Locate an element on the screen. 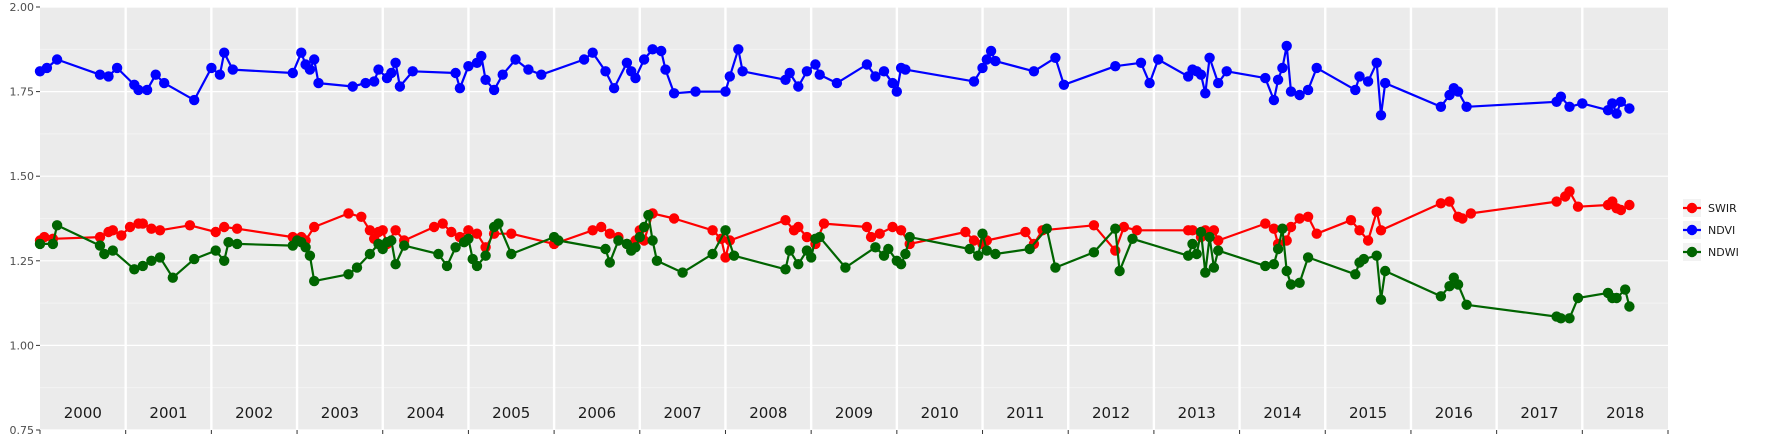  year-label: 2010 is located at coordinates (940, 413).